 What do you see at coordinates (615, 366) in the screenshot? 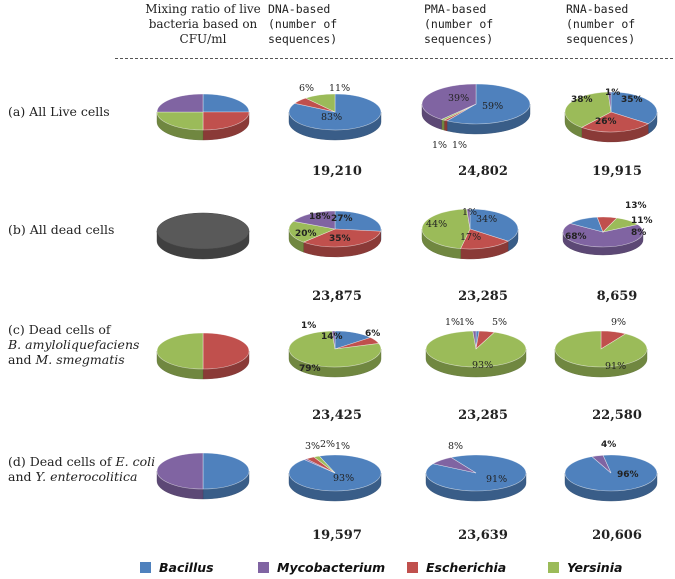
I see `pie-12-label-yersinia: 91%` at bounding box center [615, 366].